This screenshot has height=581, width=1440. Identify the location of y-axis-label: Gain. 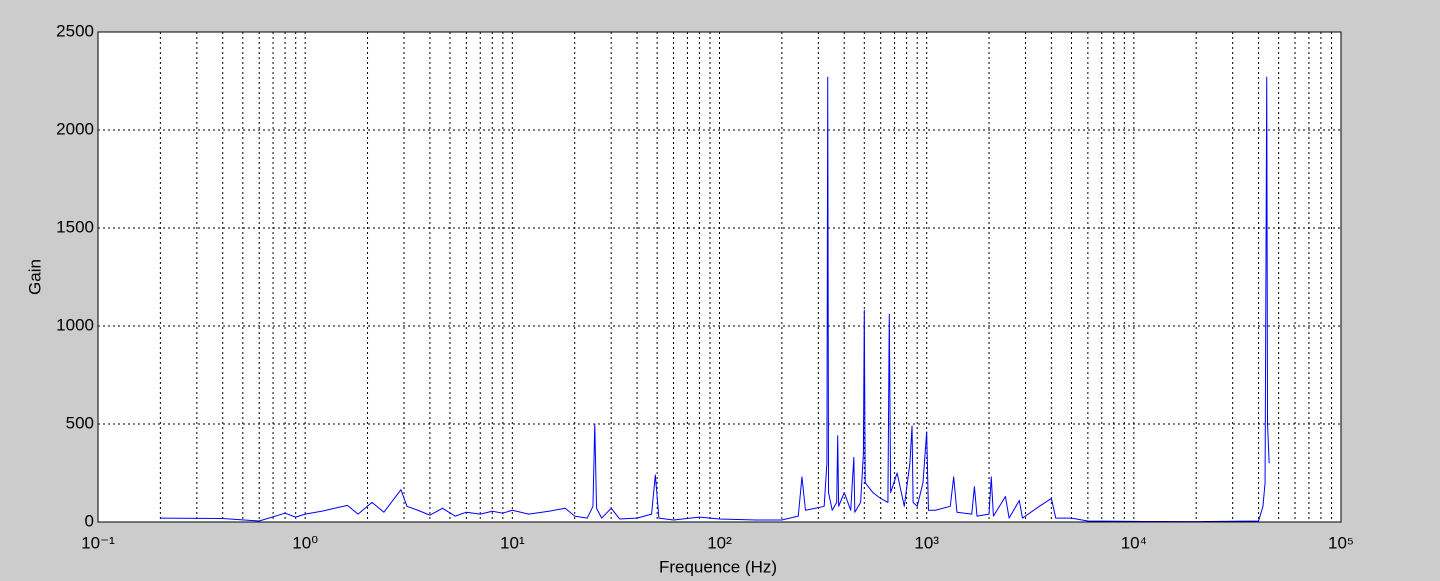
(34, 277).